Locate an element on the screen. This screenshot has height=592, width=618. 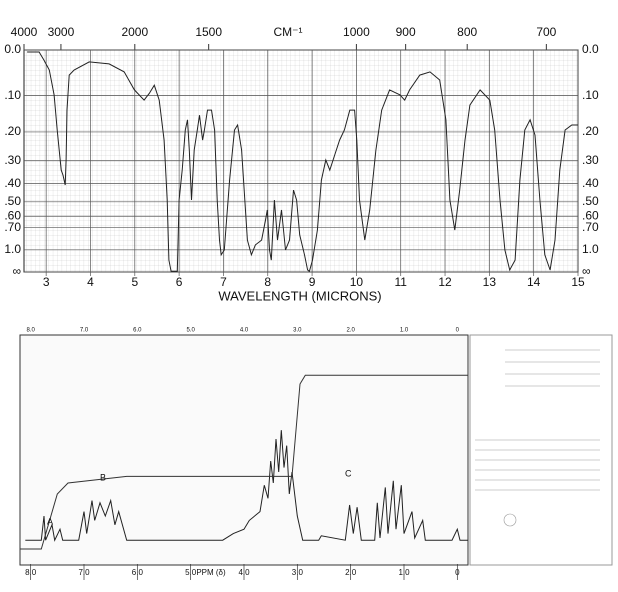
x-tick-label-top: 8.0 is located at coordinates (30, 331).